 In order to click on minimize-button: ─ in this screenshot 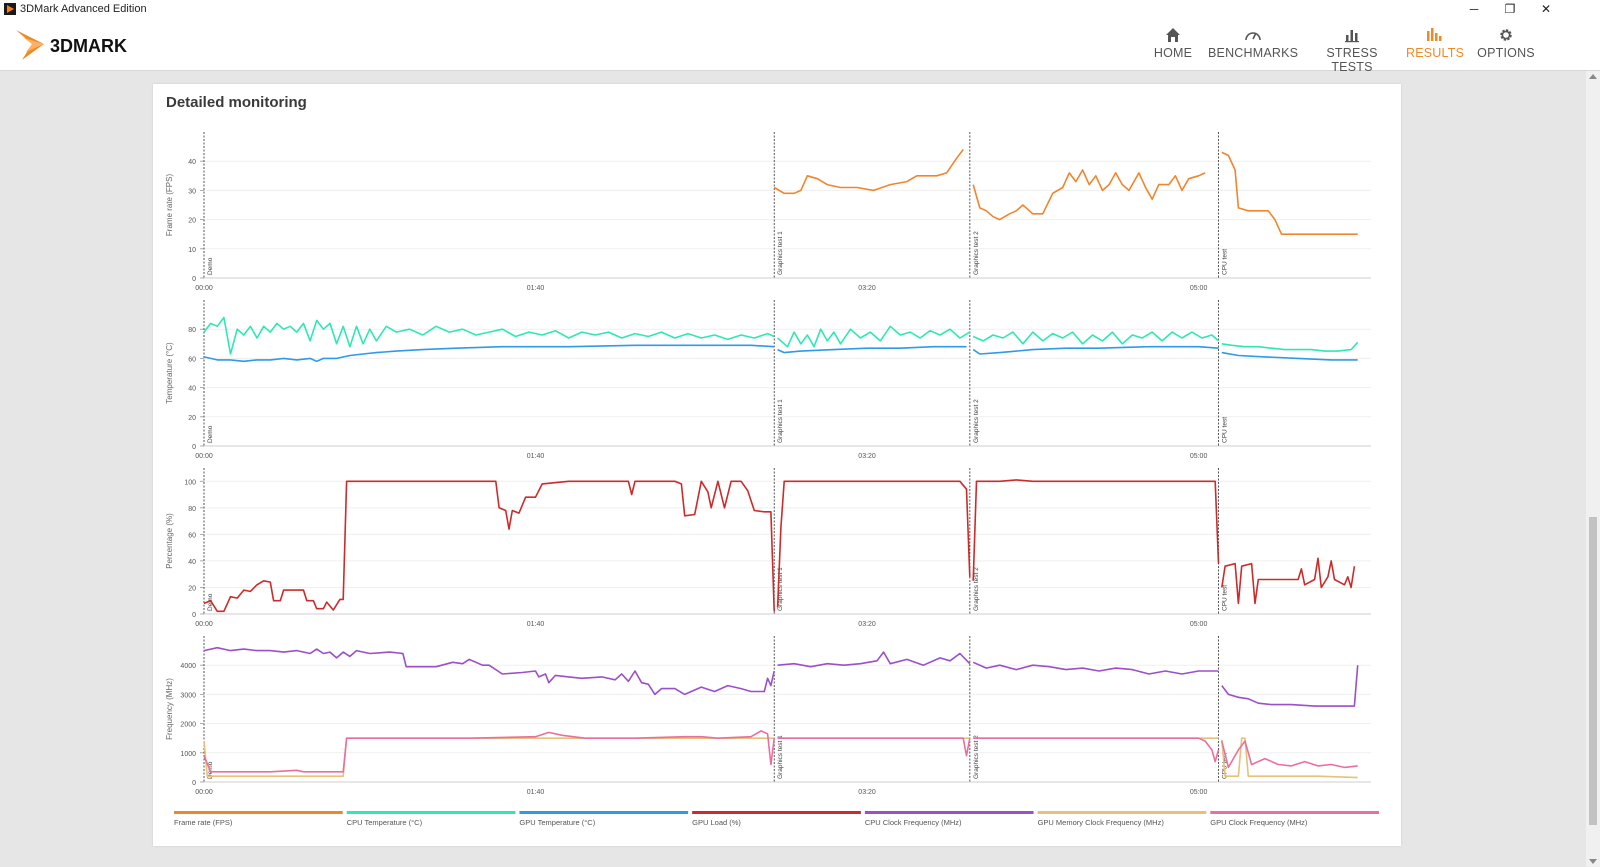, I will do `click(1474, 9)`.